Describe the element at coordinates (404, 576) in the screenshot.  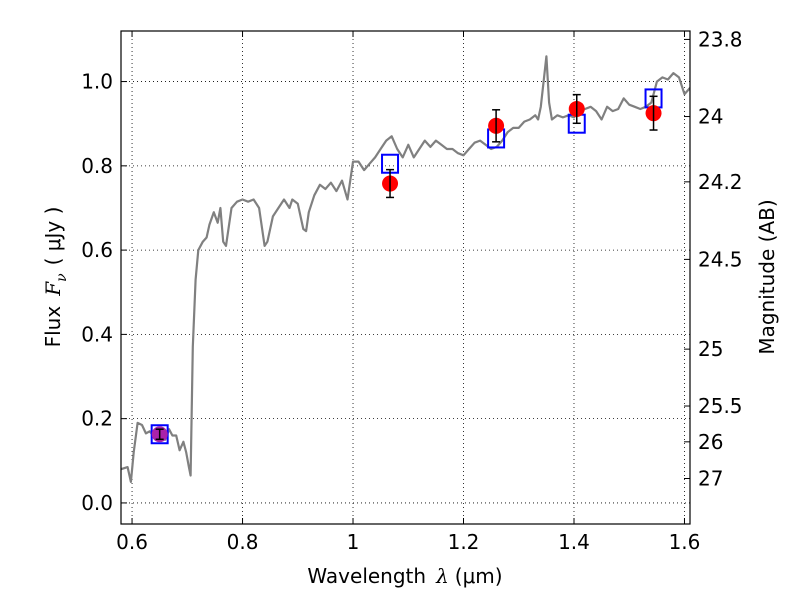
I see `x-axis-label: Wavelength λ (μm)` at that location.